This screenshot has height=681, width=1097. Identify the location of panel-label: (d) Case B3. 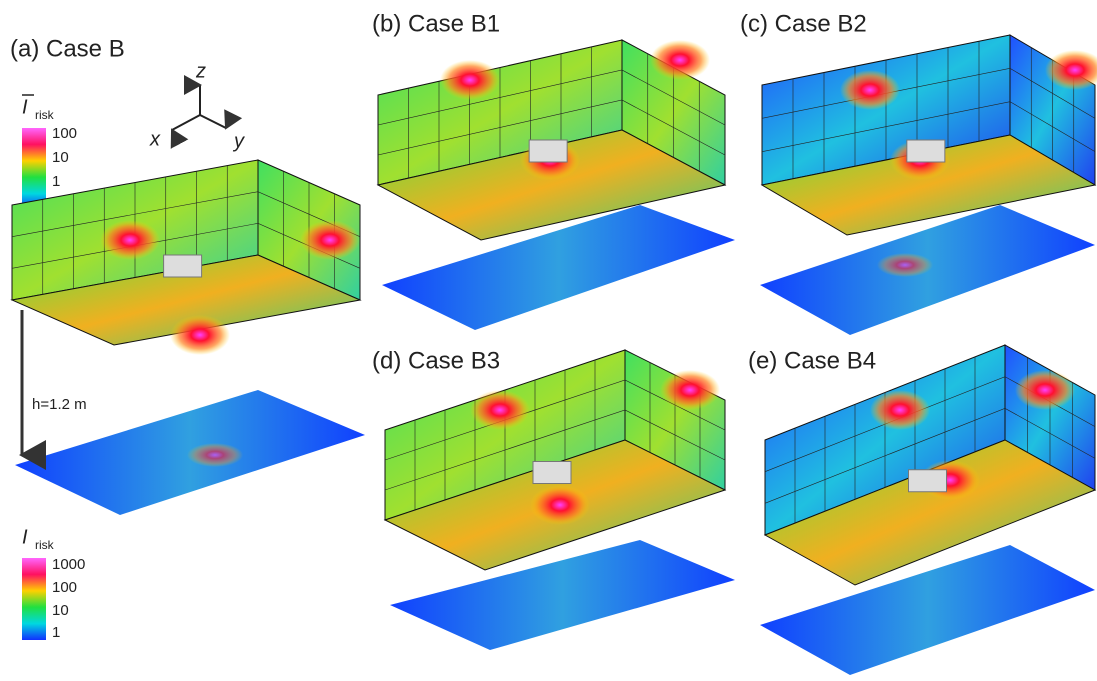
(436, 360).